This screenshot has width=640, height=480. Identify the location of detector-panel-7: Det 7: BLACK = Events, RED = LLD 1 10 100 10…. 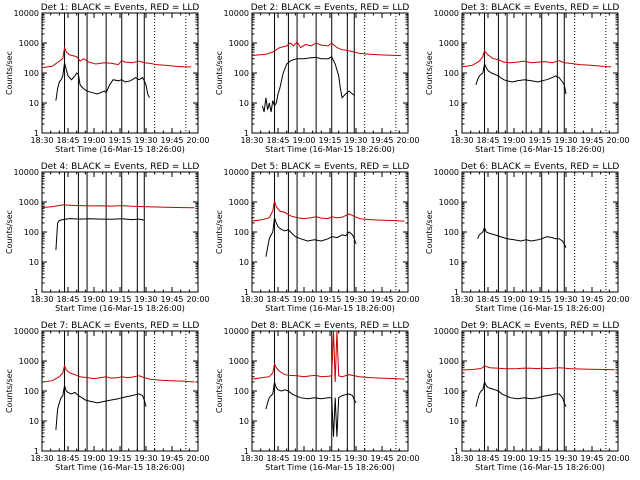
(107, 396).